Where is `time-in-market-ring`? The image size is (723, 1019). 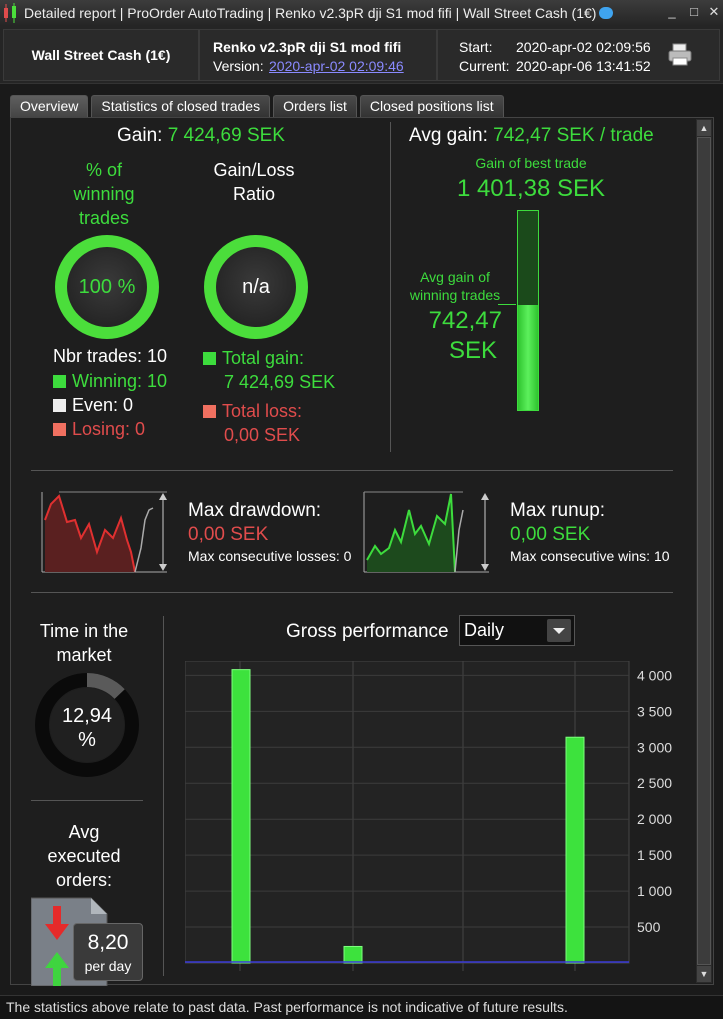
time-in-market-ring is located at coordinates (87, 725).